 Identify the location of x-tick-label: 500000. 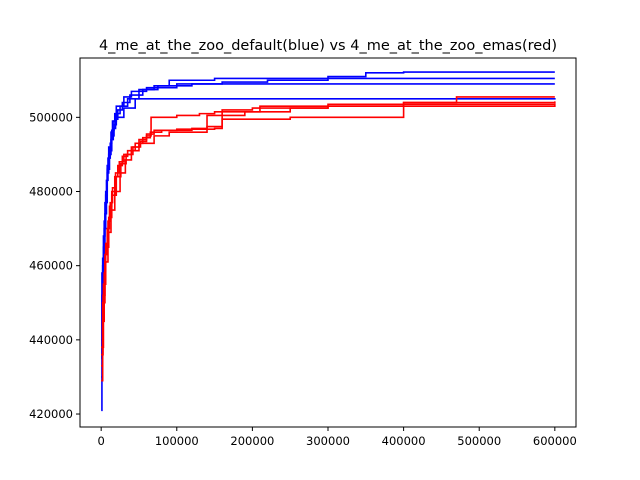
(479, 441).